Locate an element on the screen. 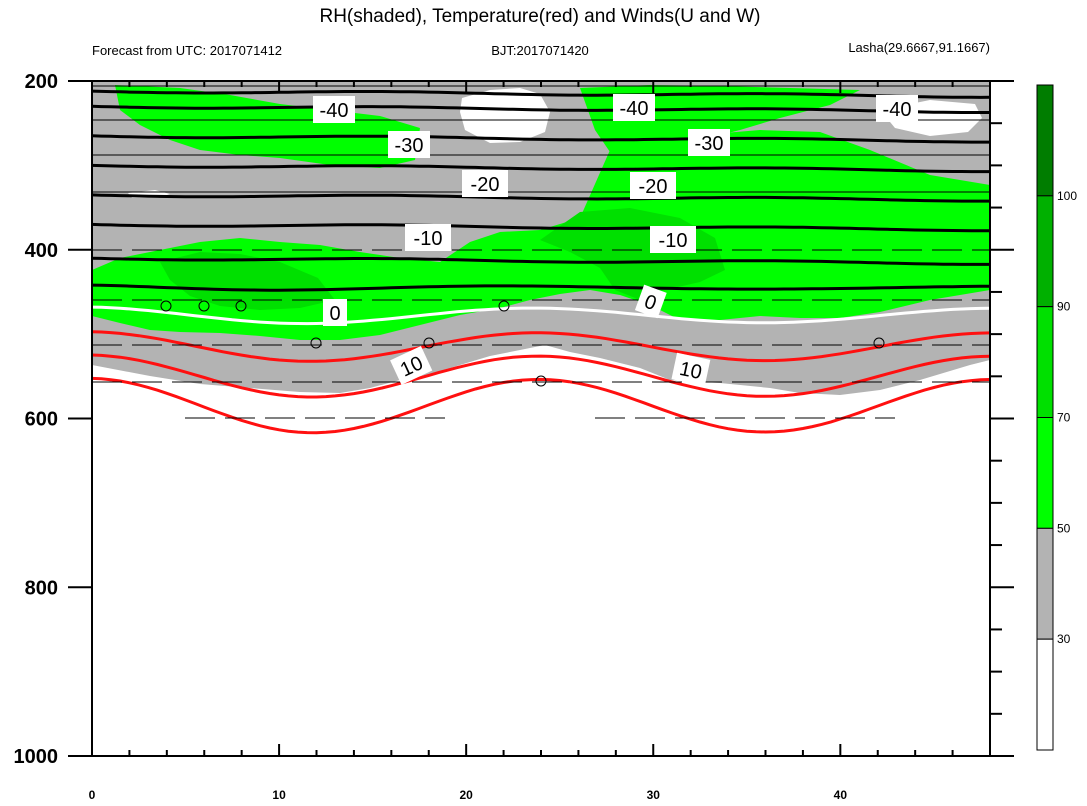 The image size is (1087, 806). x-tick-label: 20 is located at coordinates (466, 795).